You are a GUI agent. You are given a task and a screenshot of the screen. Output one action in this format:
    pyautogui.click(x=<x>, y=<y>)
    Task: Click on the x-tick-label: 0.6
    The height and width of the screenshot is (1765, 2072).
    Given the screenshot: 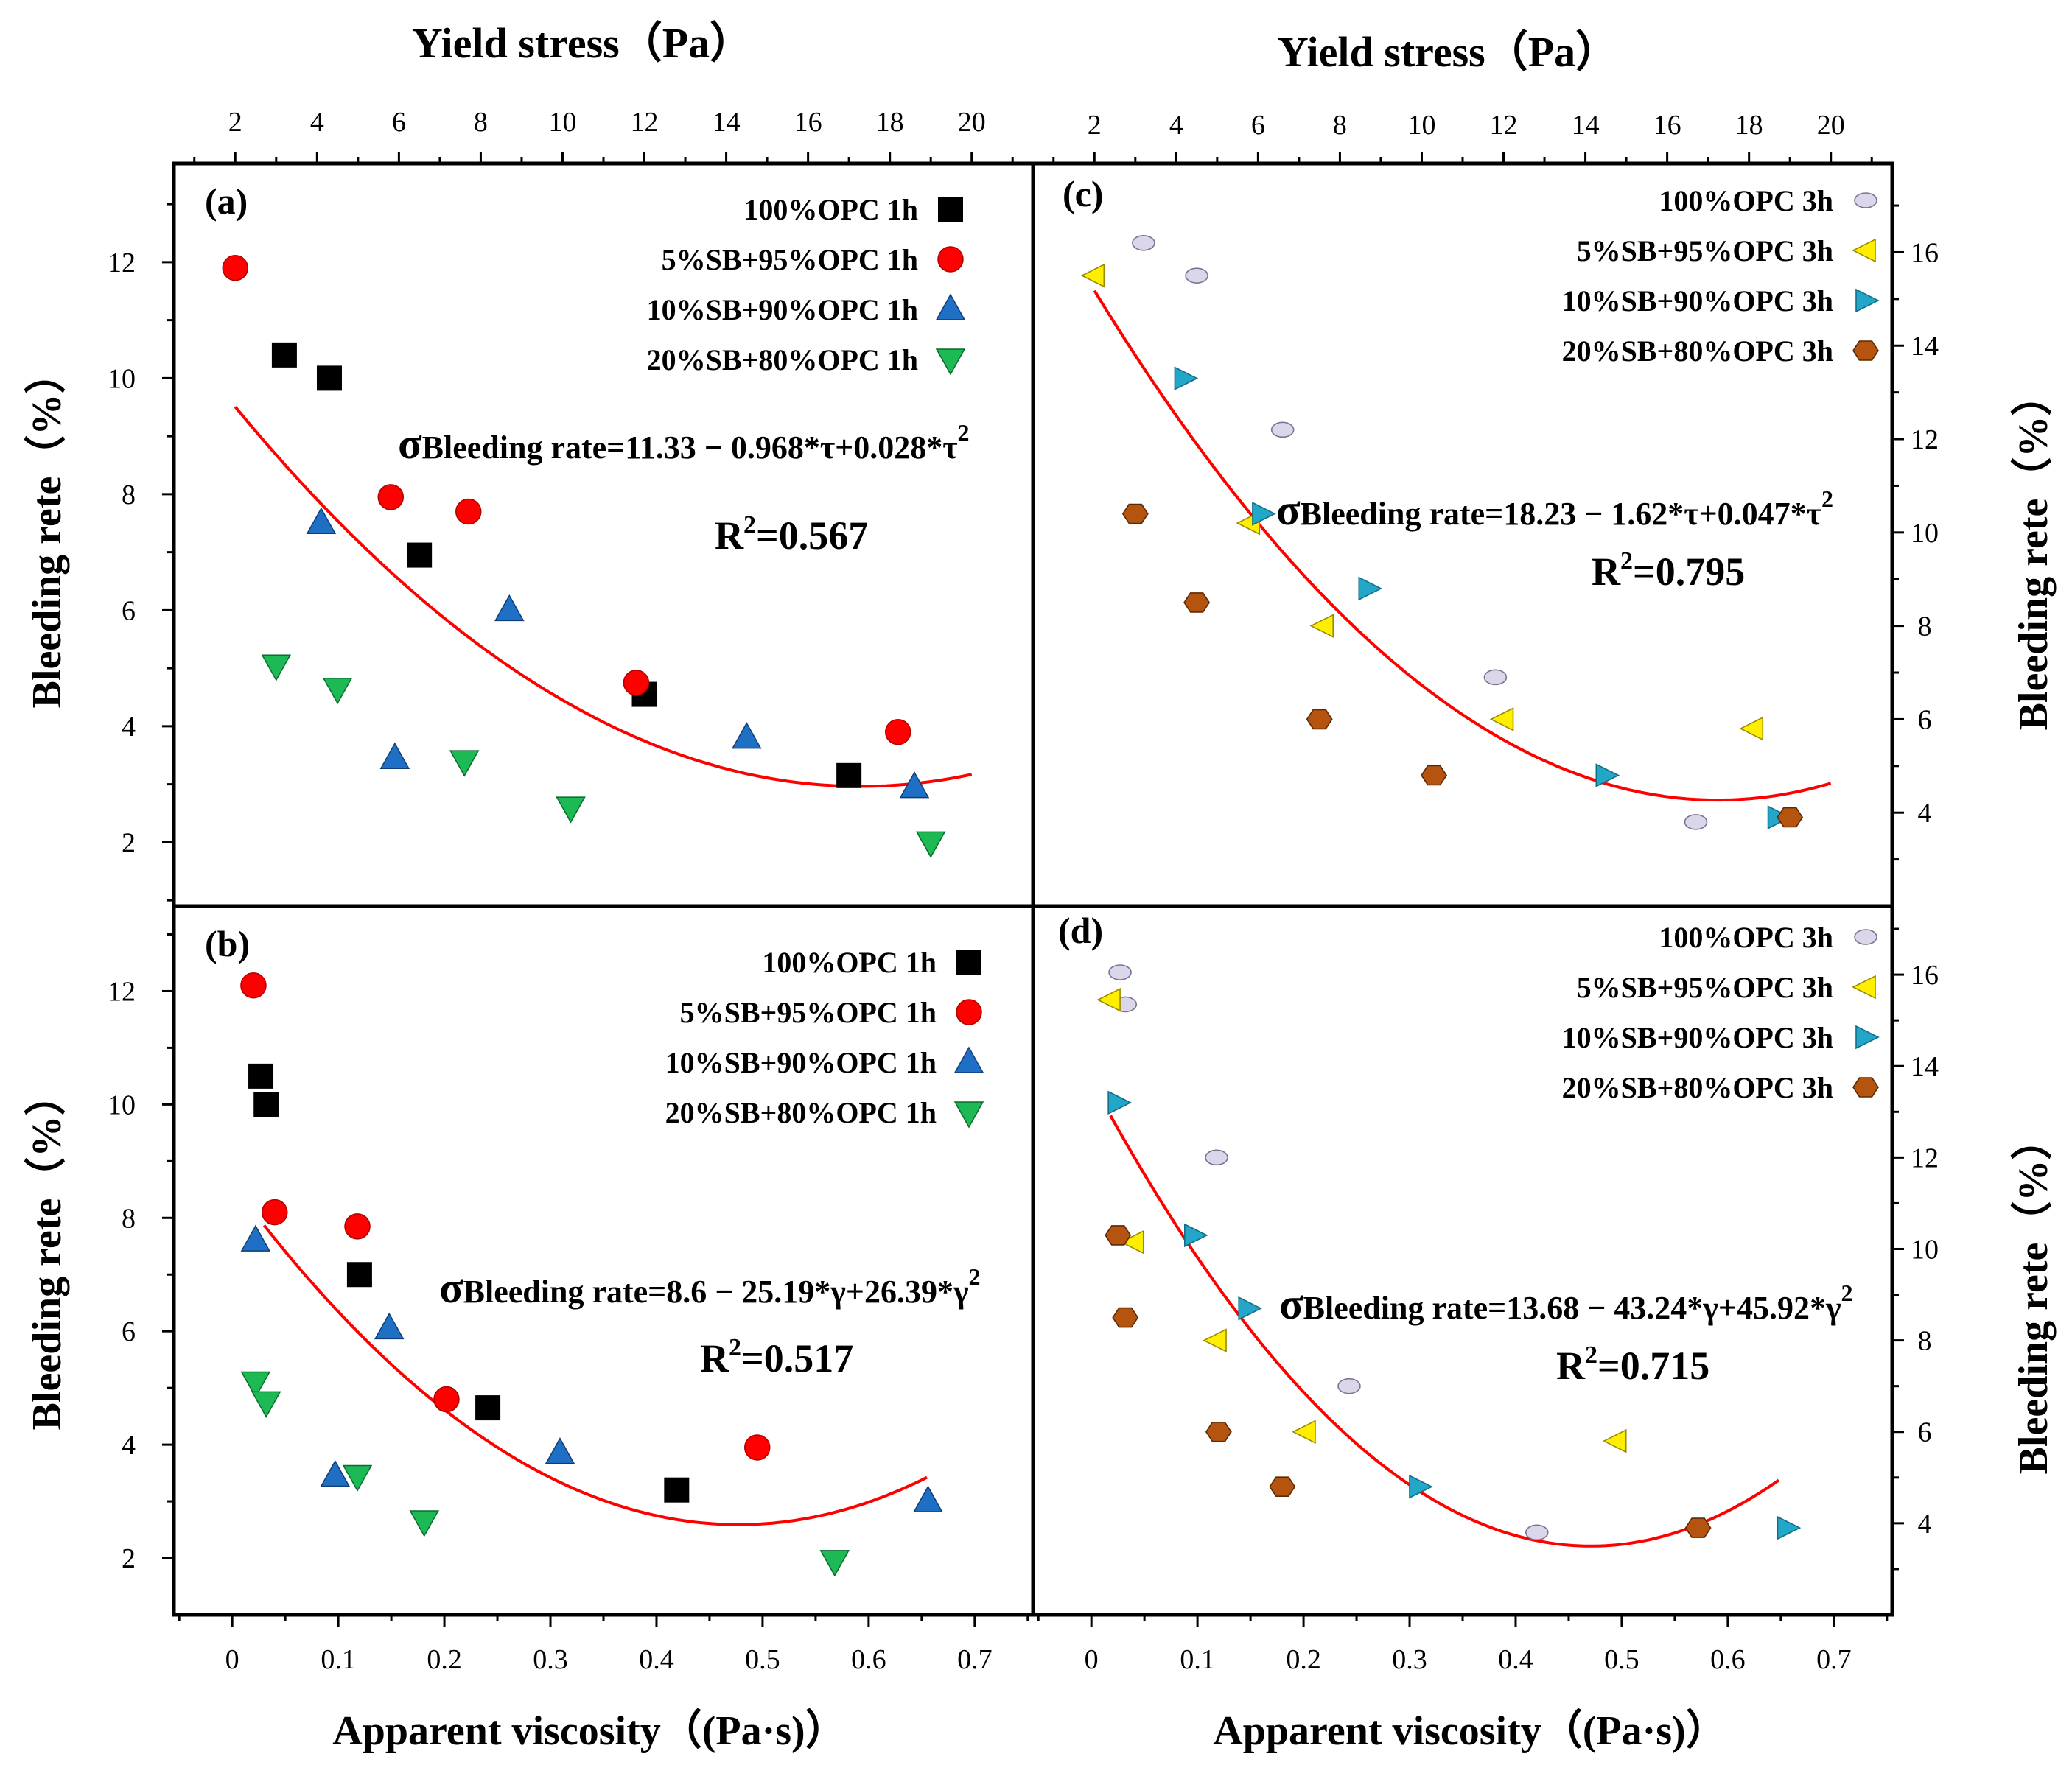 What is the action you would take?
    pyautogui.click(x=1728, y=1660)
    